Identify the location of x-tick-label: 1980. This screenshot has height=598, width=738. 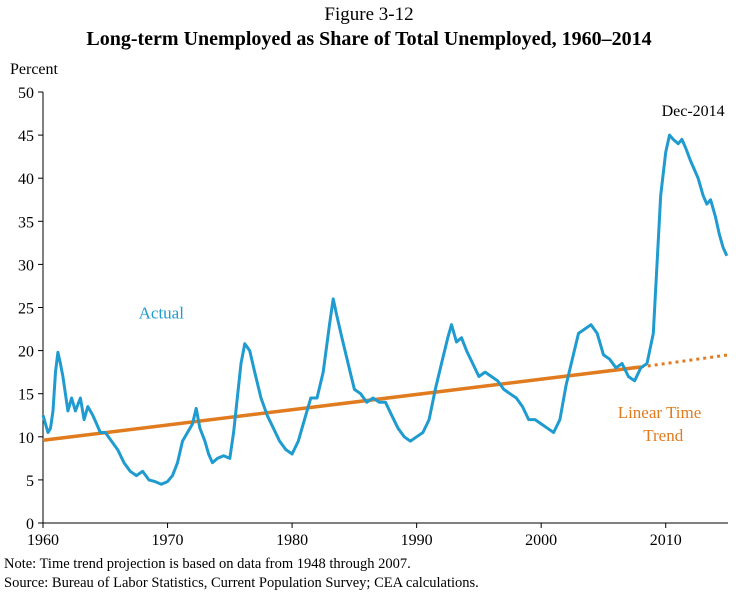
(292, 540).